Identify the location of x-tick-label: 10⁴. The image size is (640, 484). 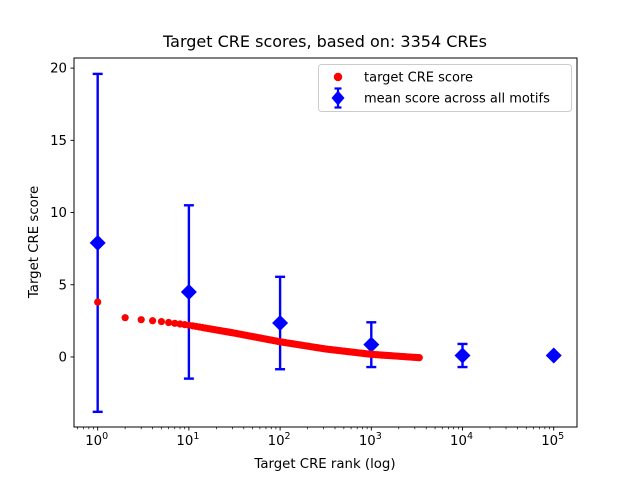
(461, 440).